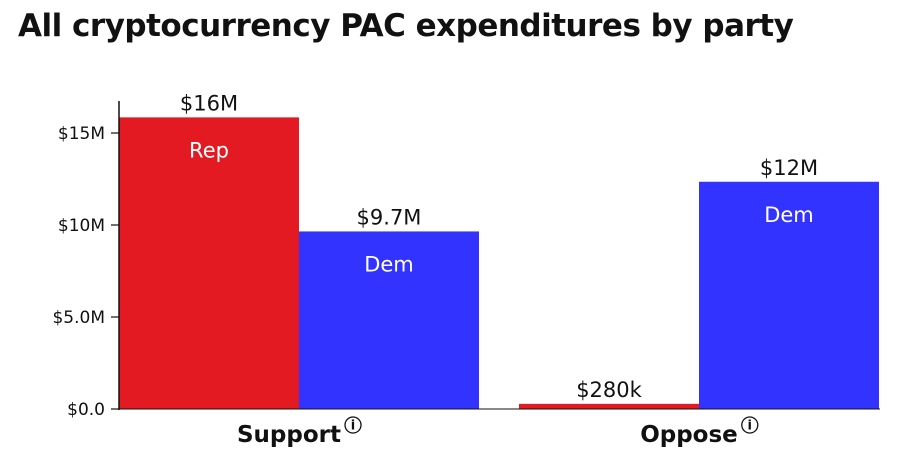  What do you see at coordinates (78, 318) in the screenshot?
I see `y-tick-label: $5.0M` at bounding box center [78, 318].